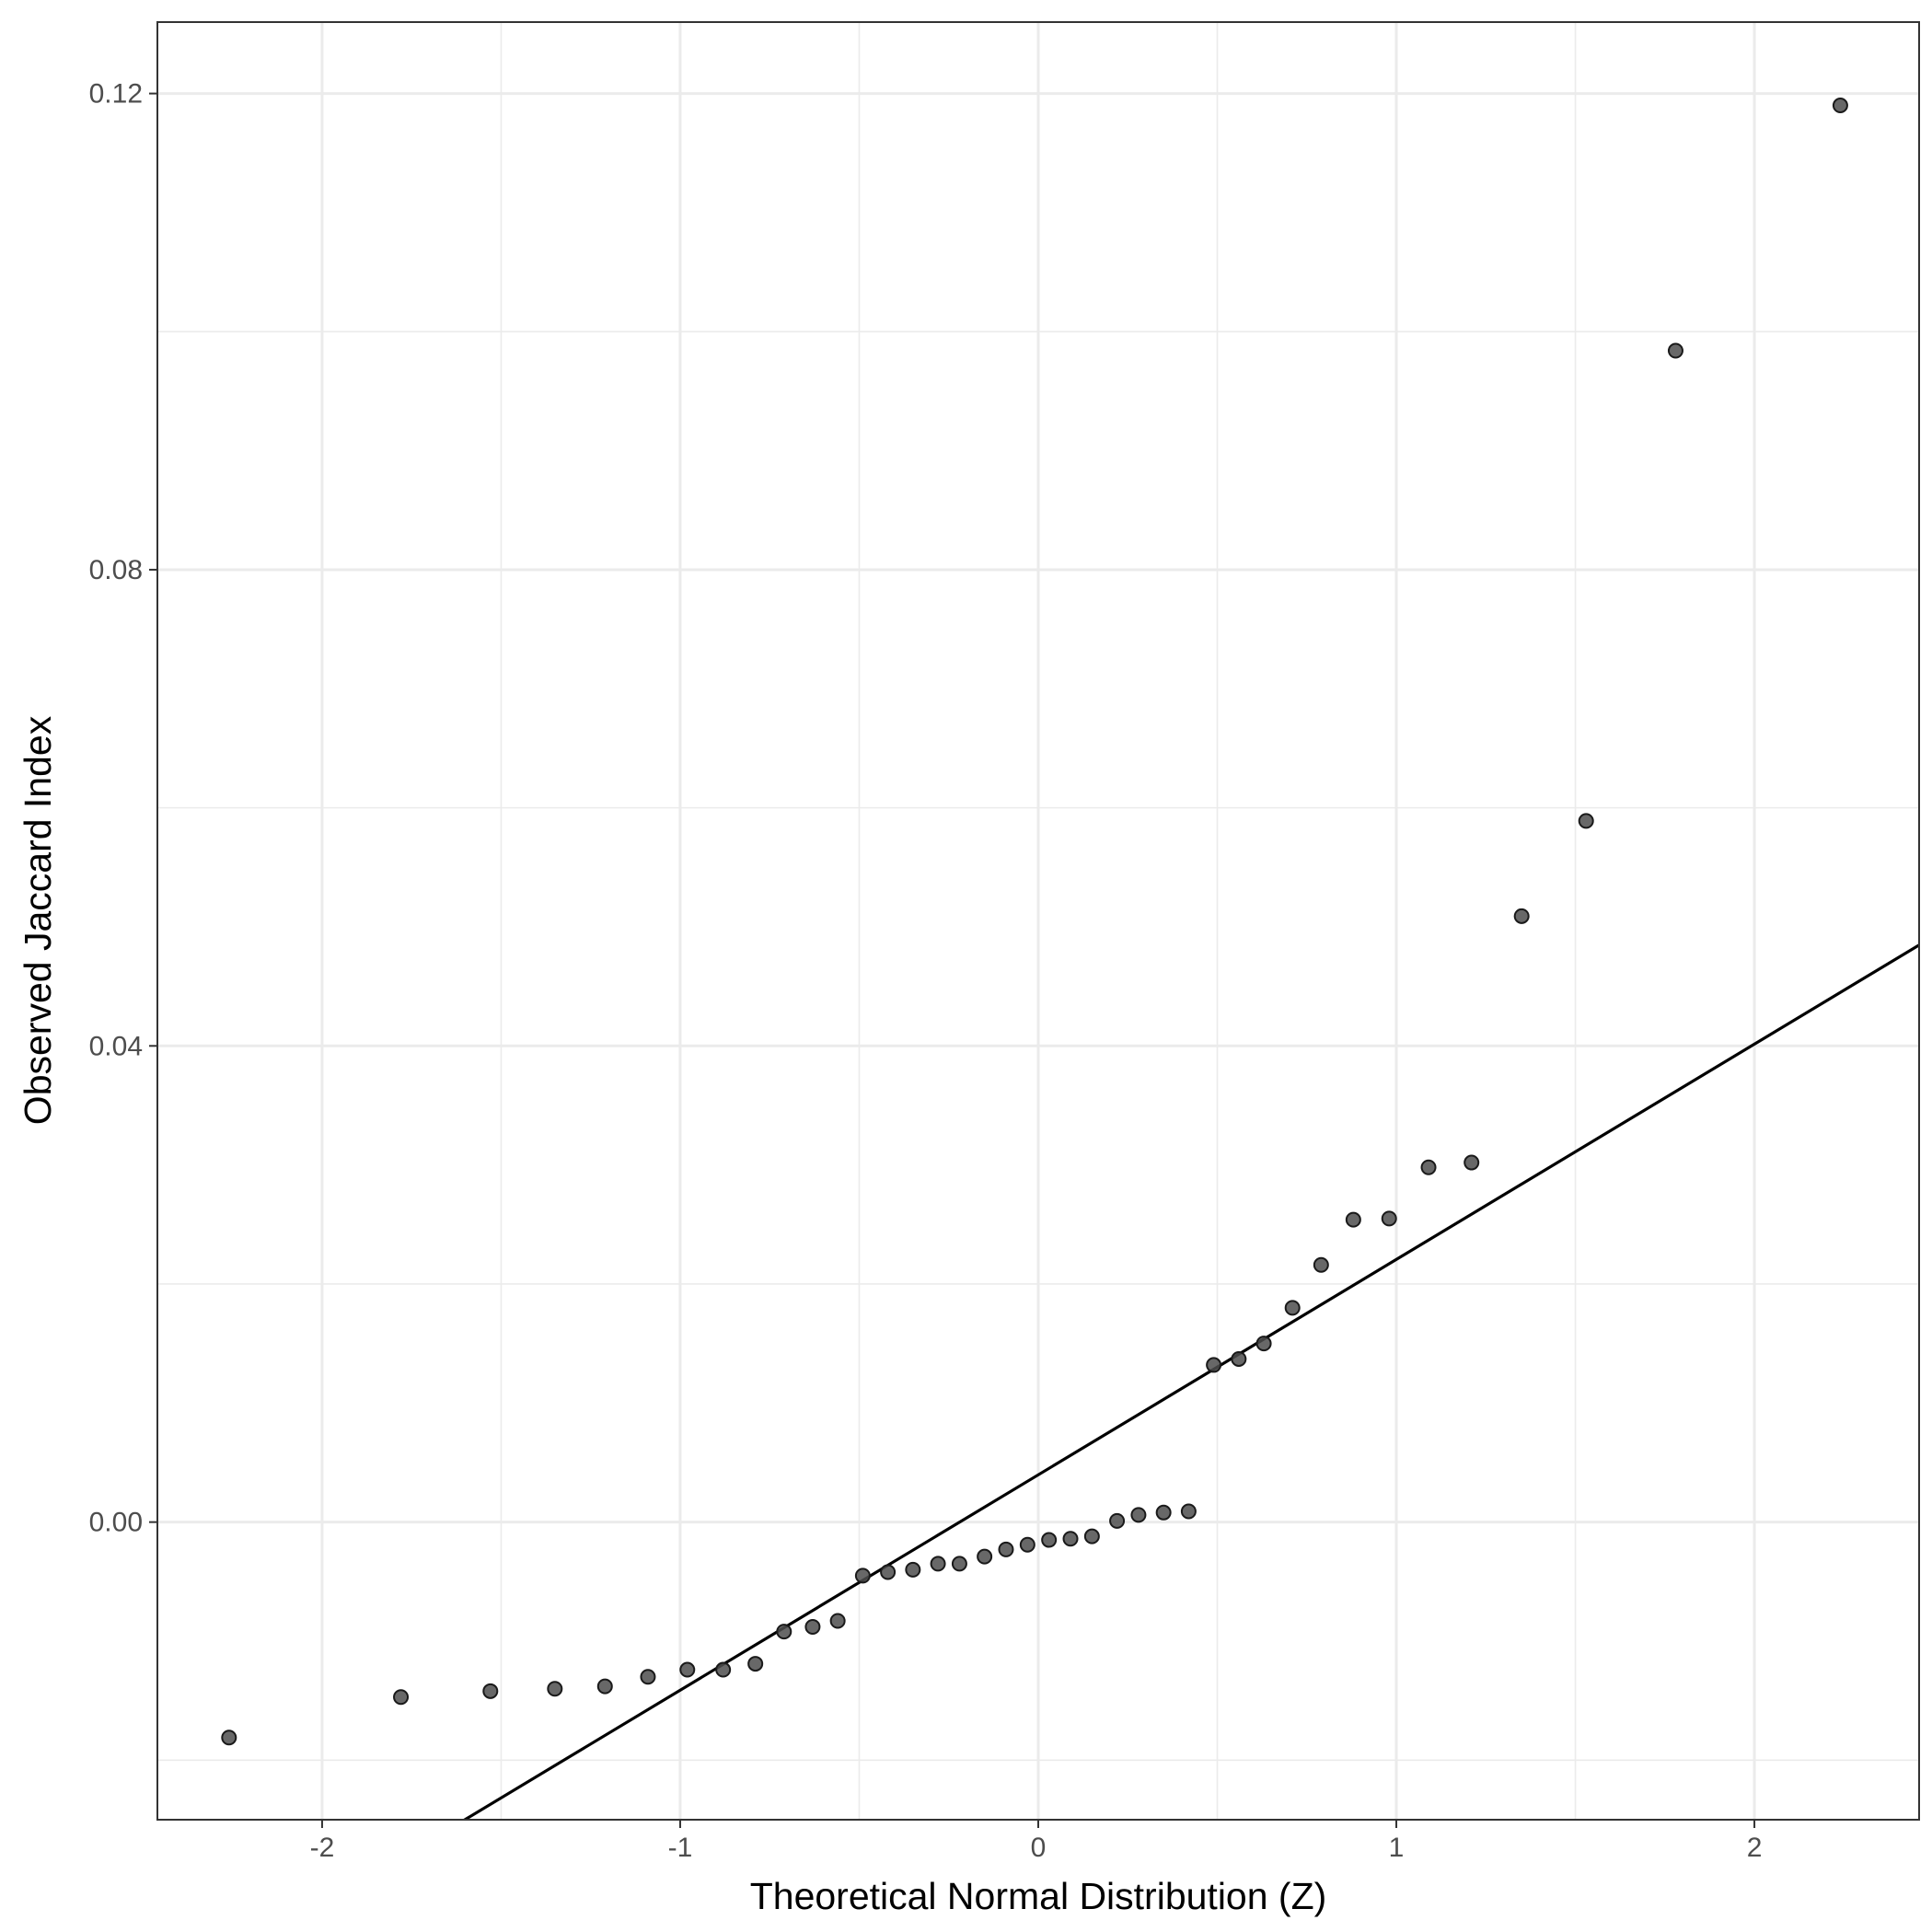 Image resolution: width=1932 pixels, height=1932 pixels. Describe the element at coordinates (116, 1523) in the screenshot. I see `y-tick-label: 0.00` at that location.